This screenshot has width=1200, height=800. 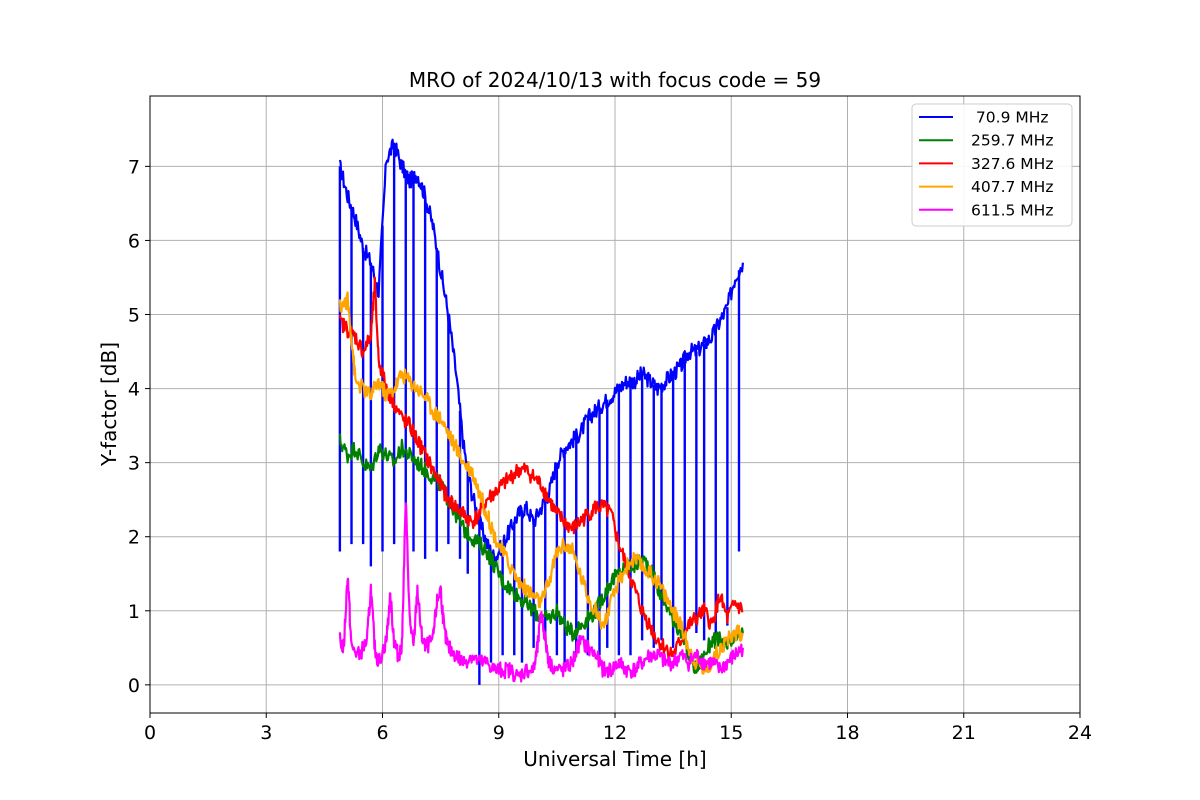 I want to click on y-tick-label: 4, so click(x=134, y=390).